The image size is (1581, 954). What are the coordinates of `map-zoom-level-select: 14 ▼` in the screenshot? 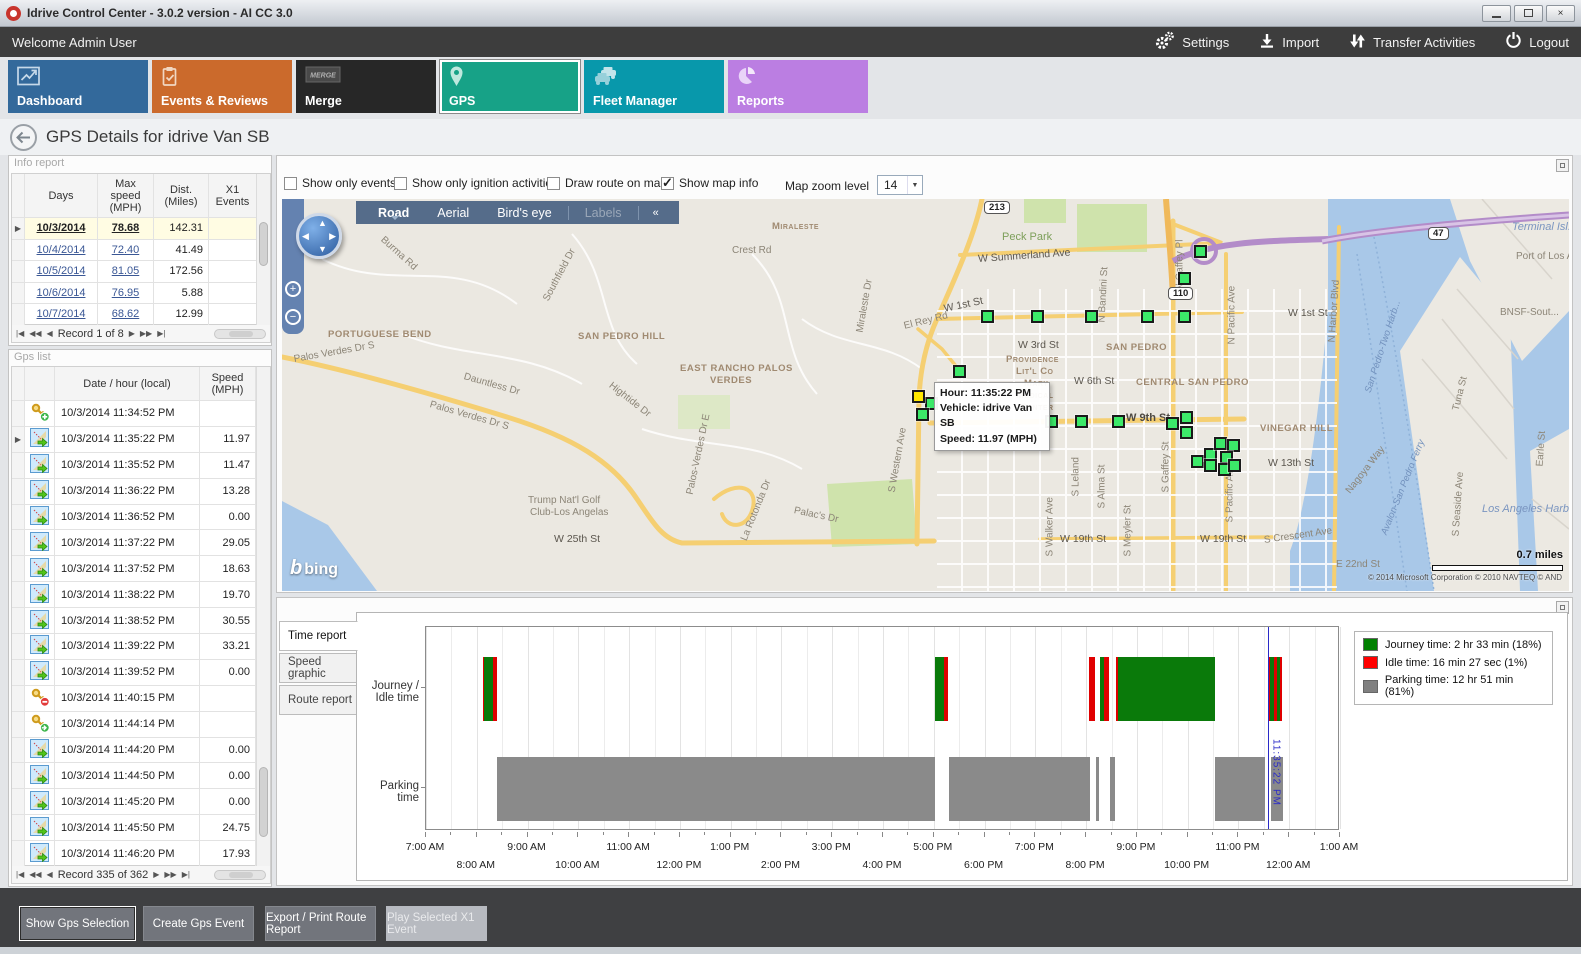 It's located at (900, 185).